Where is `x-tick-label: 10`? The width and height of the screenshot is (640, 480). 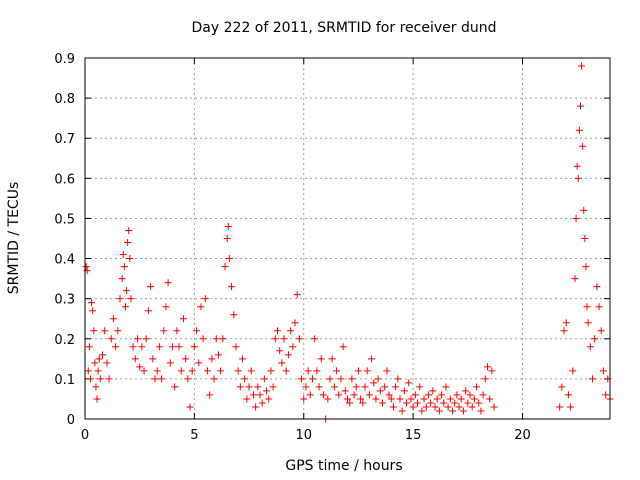 x-tick-label: 10 is located at coordinates (303, 435).